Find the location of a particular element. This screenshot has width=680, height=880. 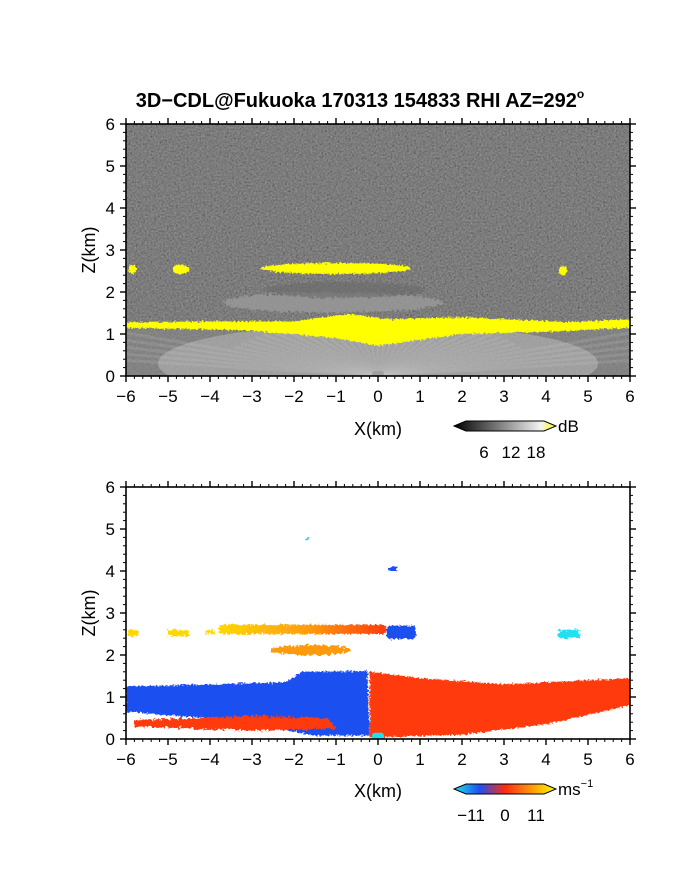

reflectivity-x-tick-label: −2 is located at coordinates (293, 396).